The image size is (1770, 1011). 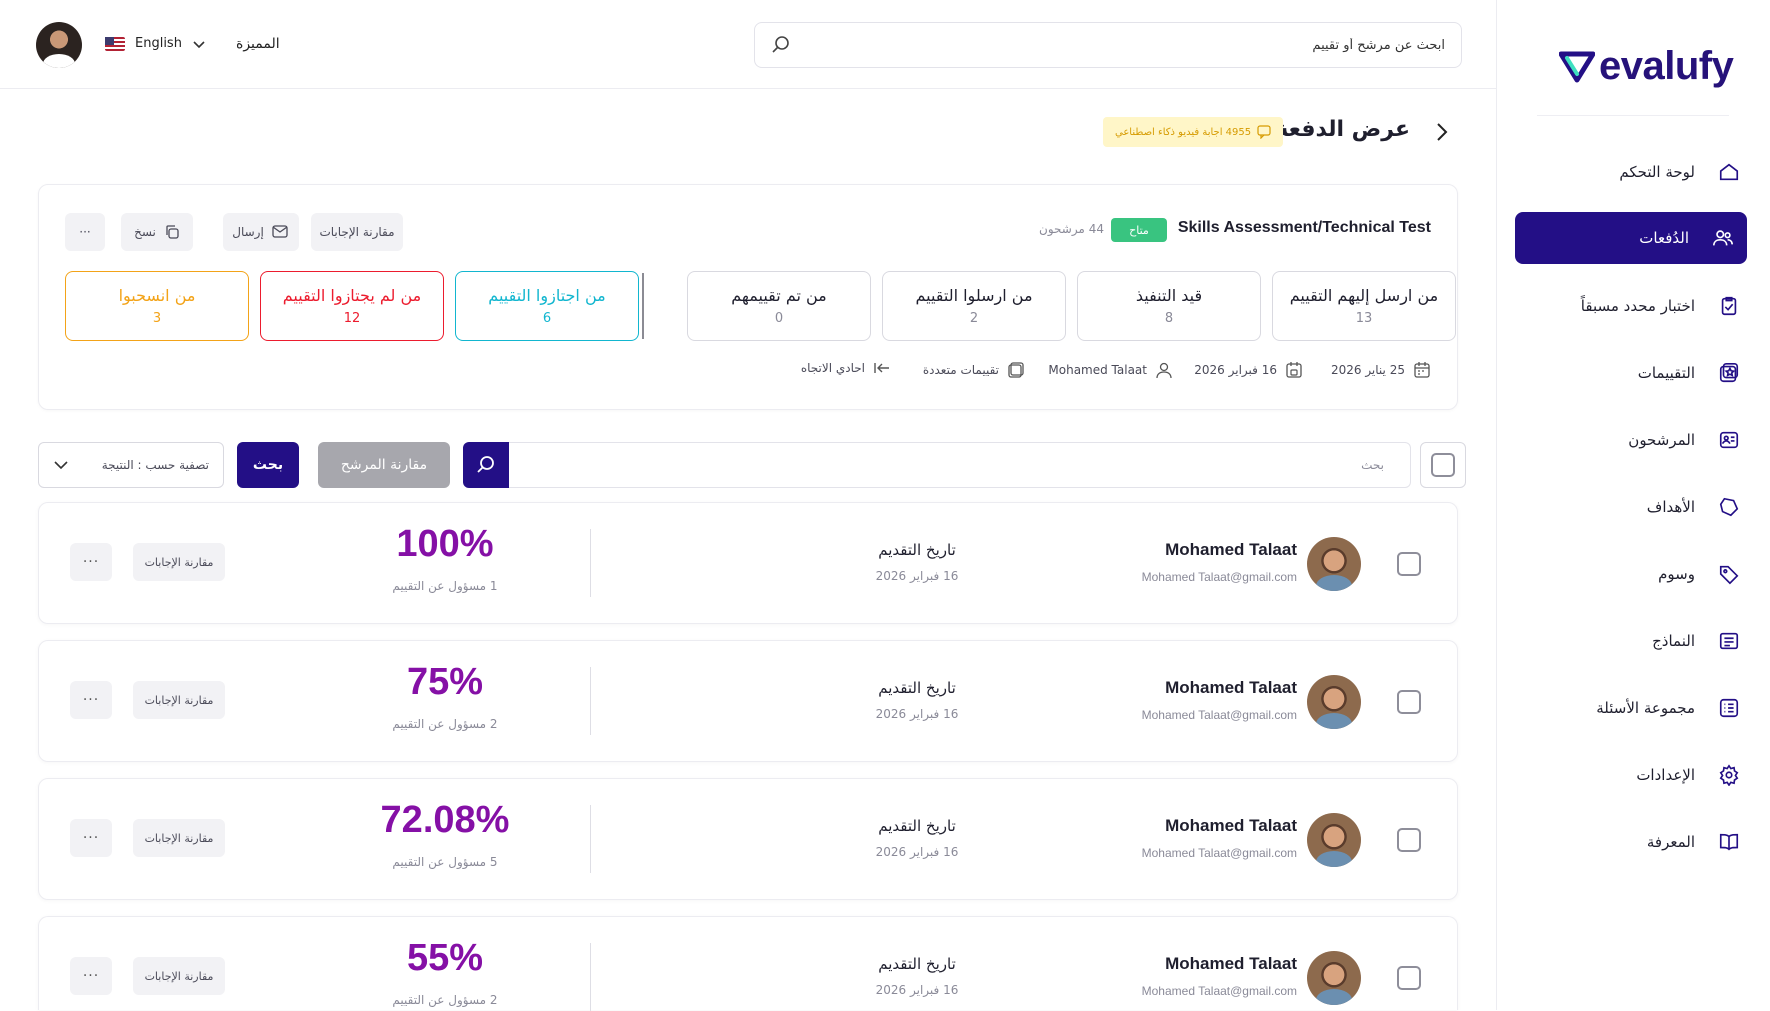 What do you see at coordinates (1633, 506) in the screenshot?
I see `sidebar-item-goals: الأهداف` at bounding box center [1633, 506].